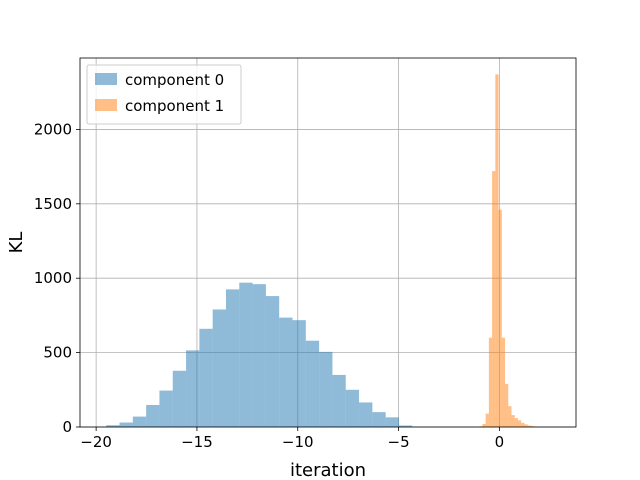 The width and height of the screenshot is (640, 480). I want to click on x-tick-label: −15, so click(197, 442).